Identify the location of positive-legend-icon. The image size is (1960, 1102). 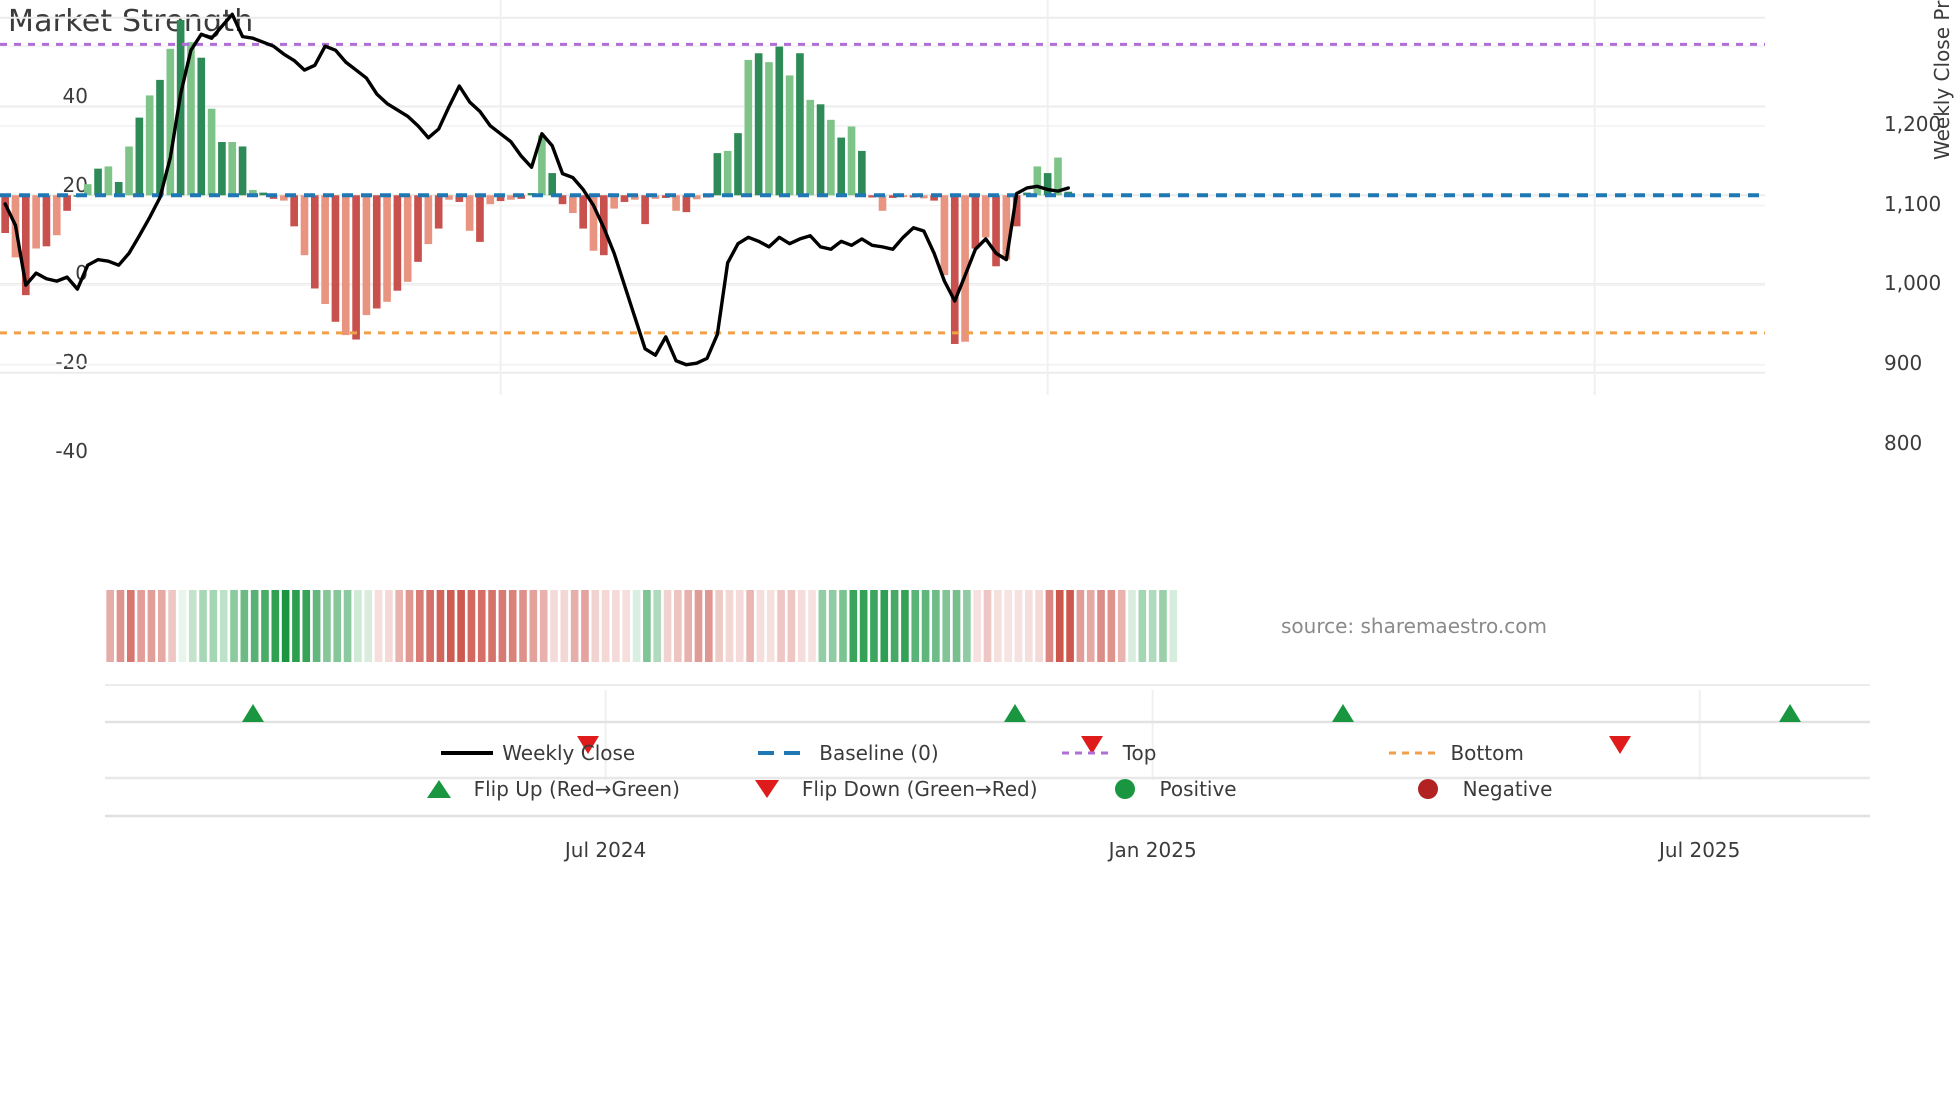
(1124, 789).